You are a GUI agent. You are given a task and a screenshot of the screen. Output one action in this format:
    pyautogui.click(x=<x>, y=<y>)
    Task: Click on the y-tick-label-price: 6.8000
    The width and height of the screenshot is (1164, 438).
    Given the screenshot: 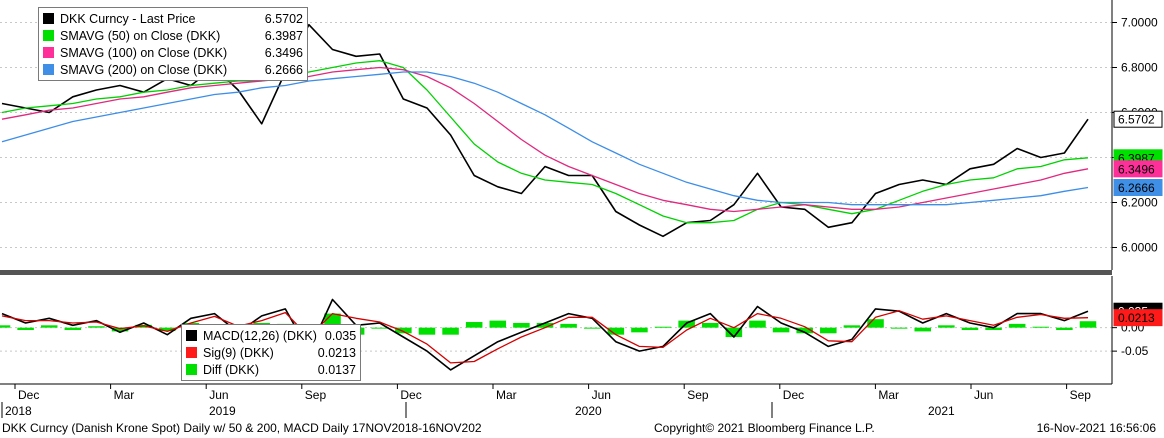 What is the action you would take?
    pyautogui.click(x=1139, y=68)
    